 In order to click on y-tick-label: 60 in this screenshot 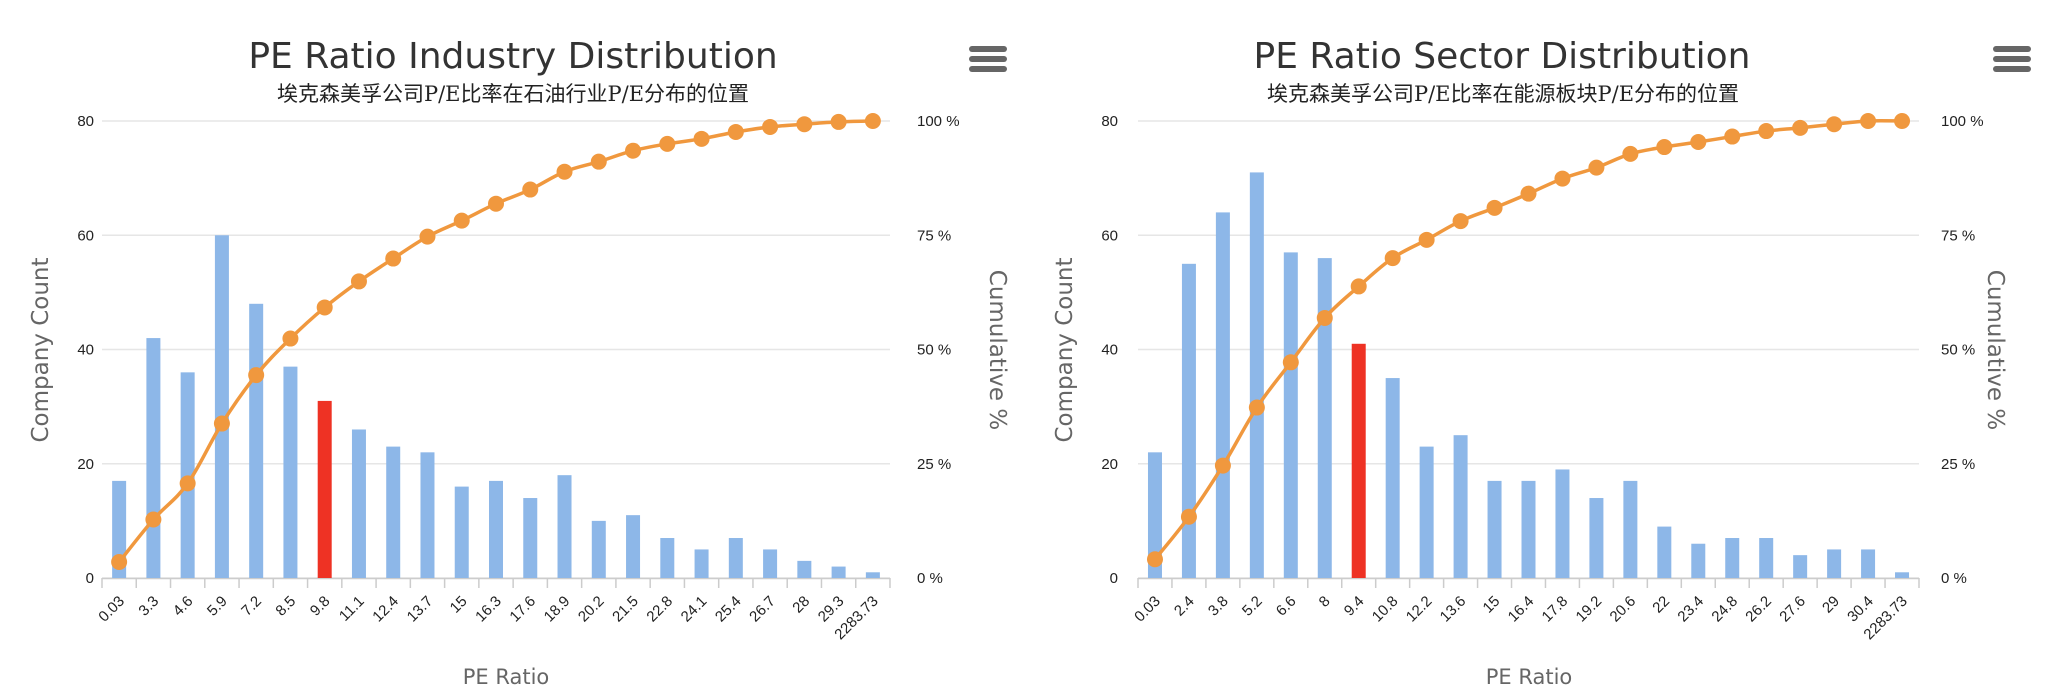, I will do `click(85, 235)`.